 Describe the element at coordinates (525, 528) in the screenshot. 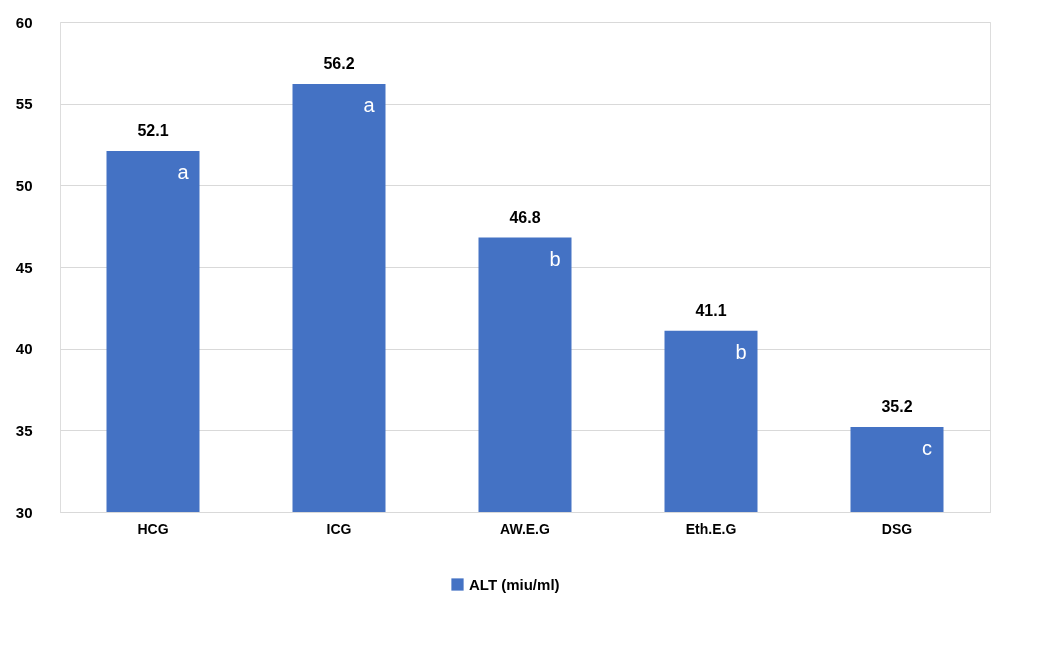

I see `x-tick-label: AW.E.G` at that location.